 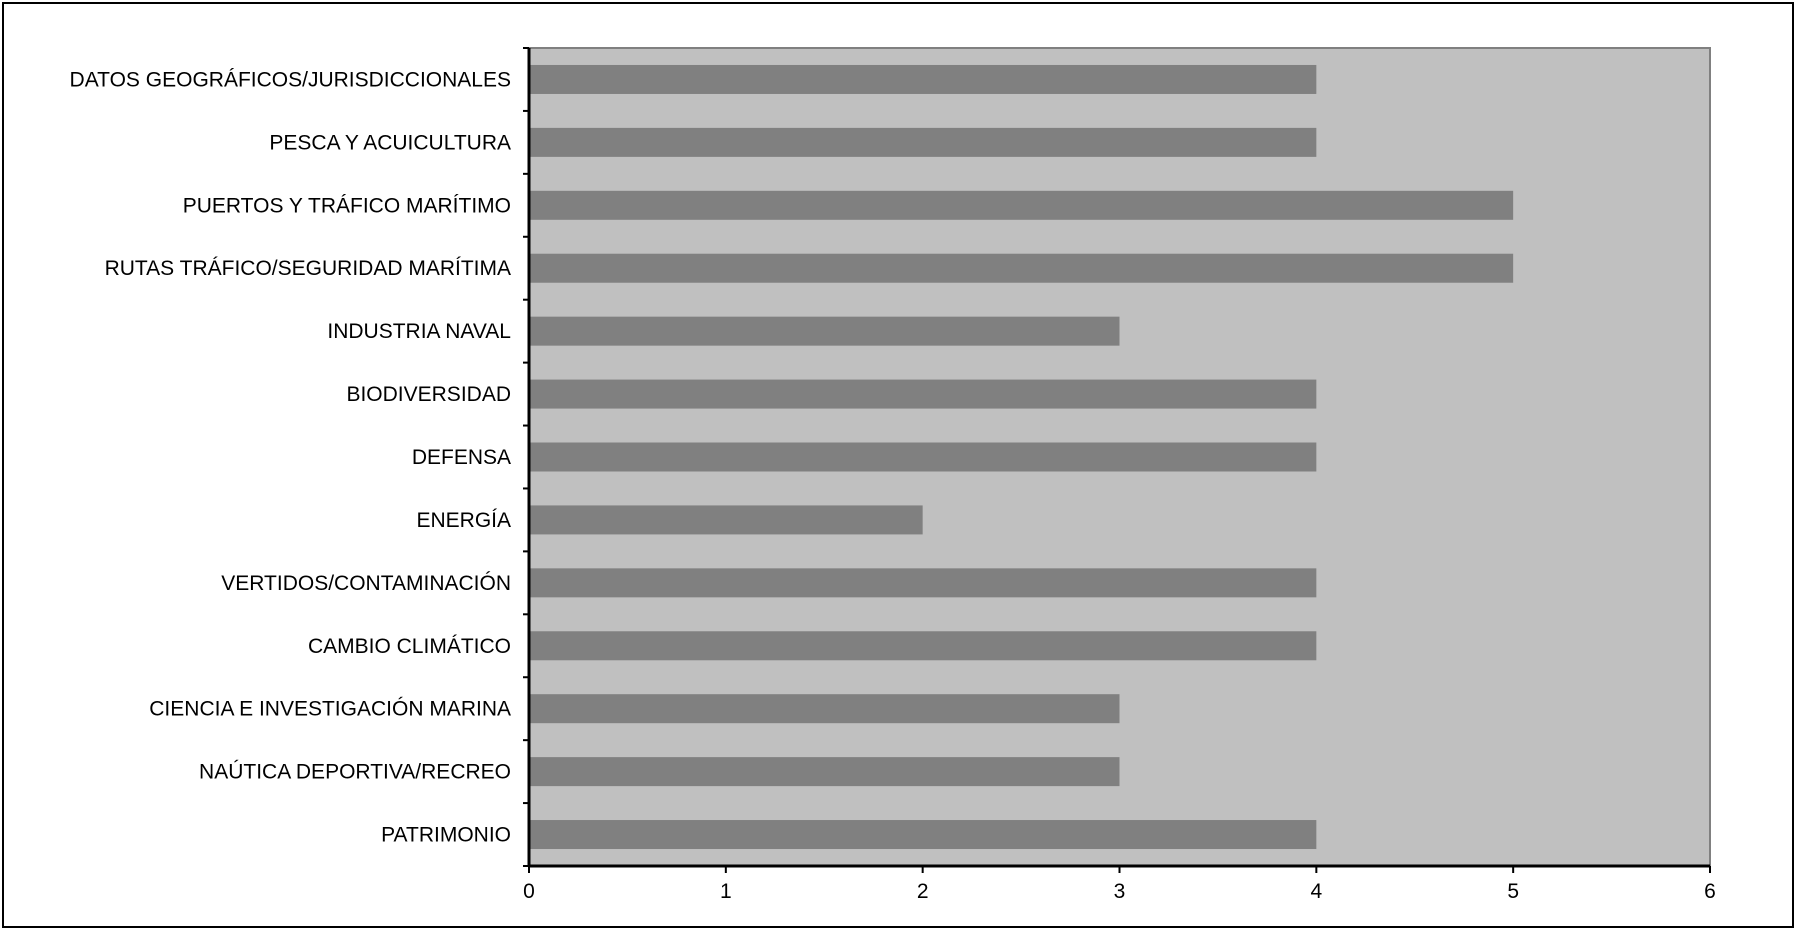 I want to click on category-label: DATOS GEOGRÁFICOS/JURISDICCIONALES, so click(x=290, y=79).